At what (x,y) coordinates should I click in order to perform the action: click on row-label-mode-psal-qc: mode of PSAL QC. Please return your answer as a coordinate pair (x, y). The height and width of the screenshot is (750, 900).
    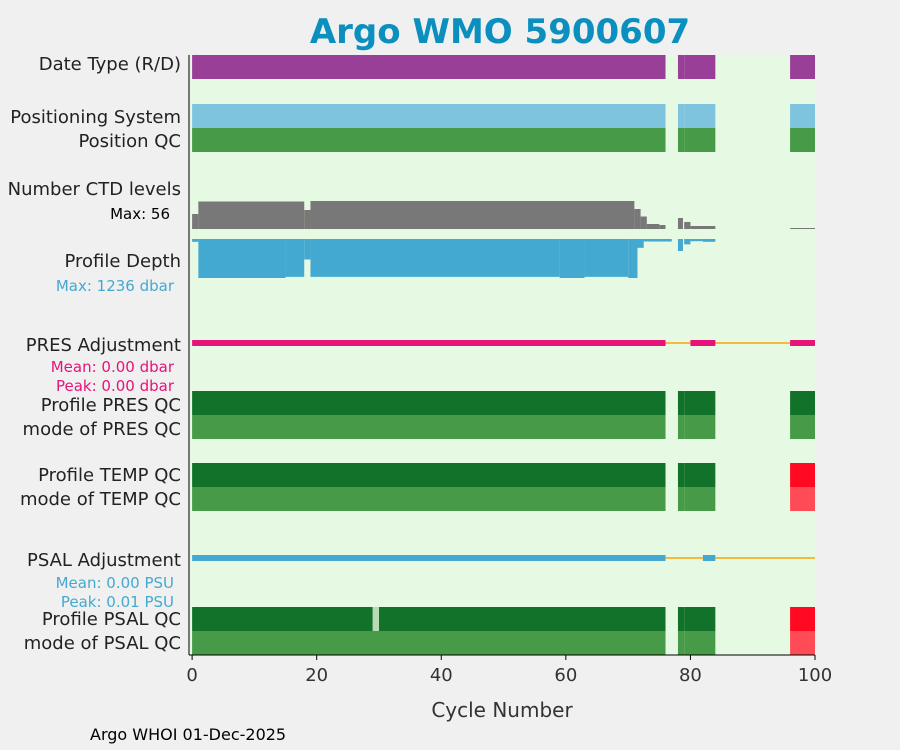
    Looking at the image, I should click on (102, 643).